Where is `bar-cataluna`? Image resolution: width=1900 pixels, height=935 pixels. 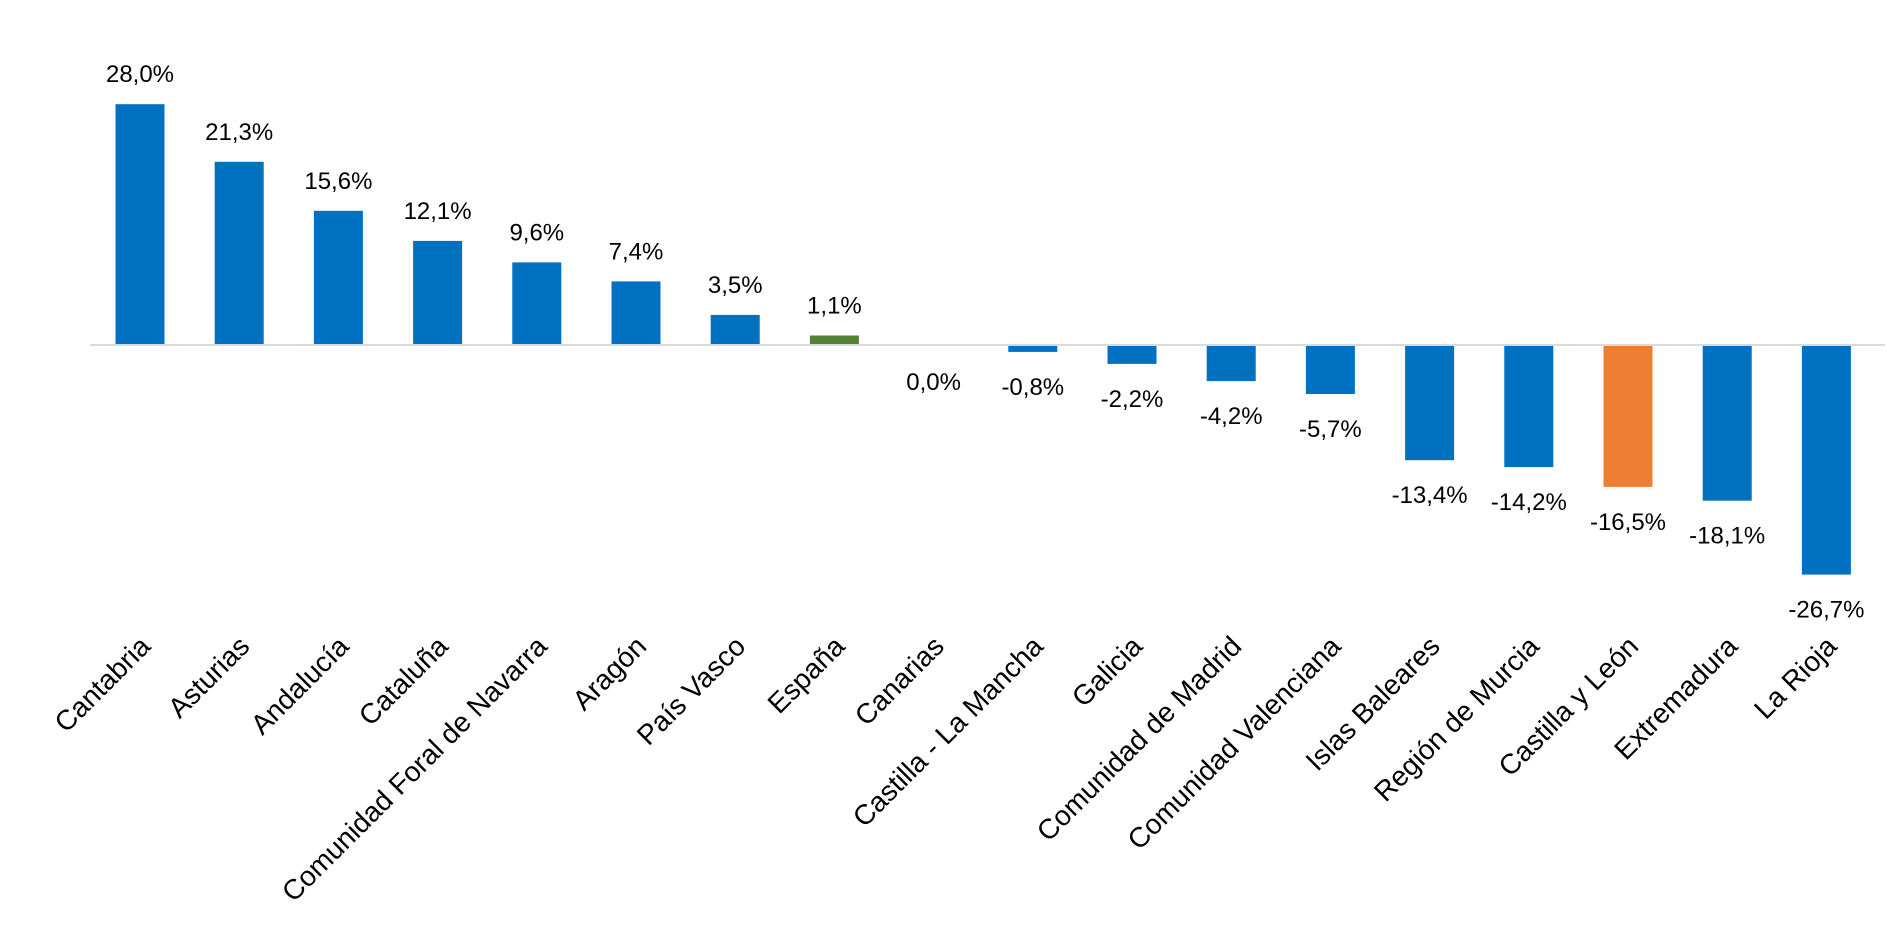 bar-cataluna is located at coordinates (438, 292).